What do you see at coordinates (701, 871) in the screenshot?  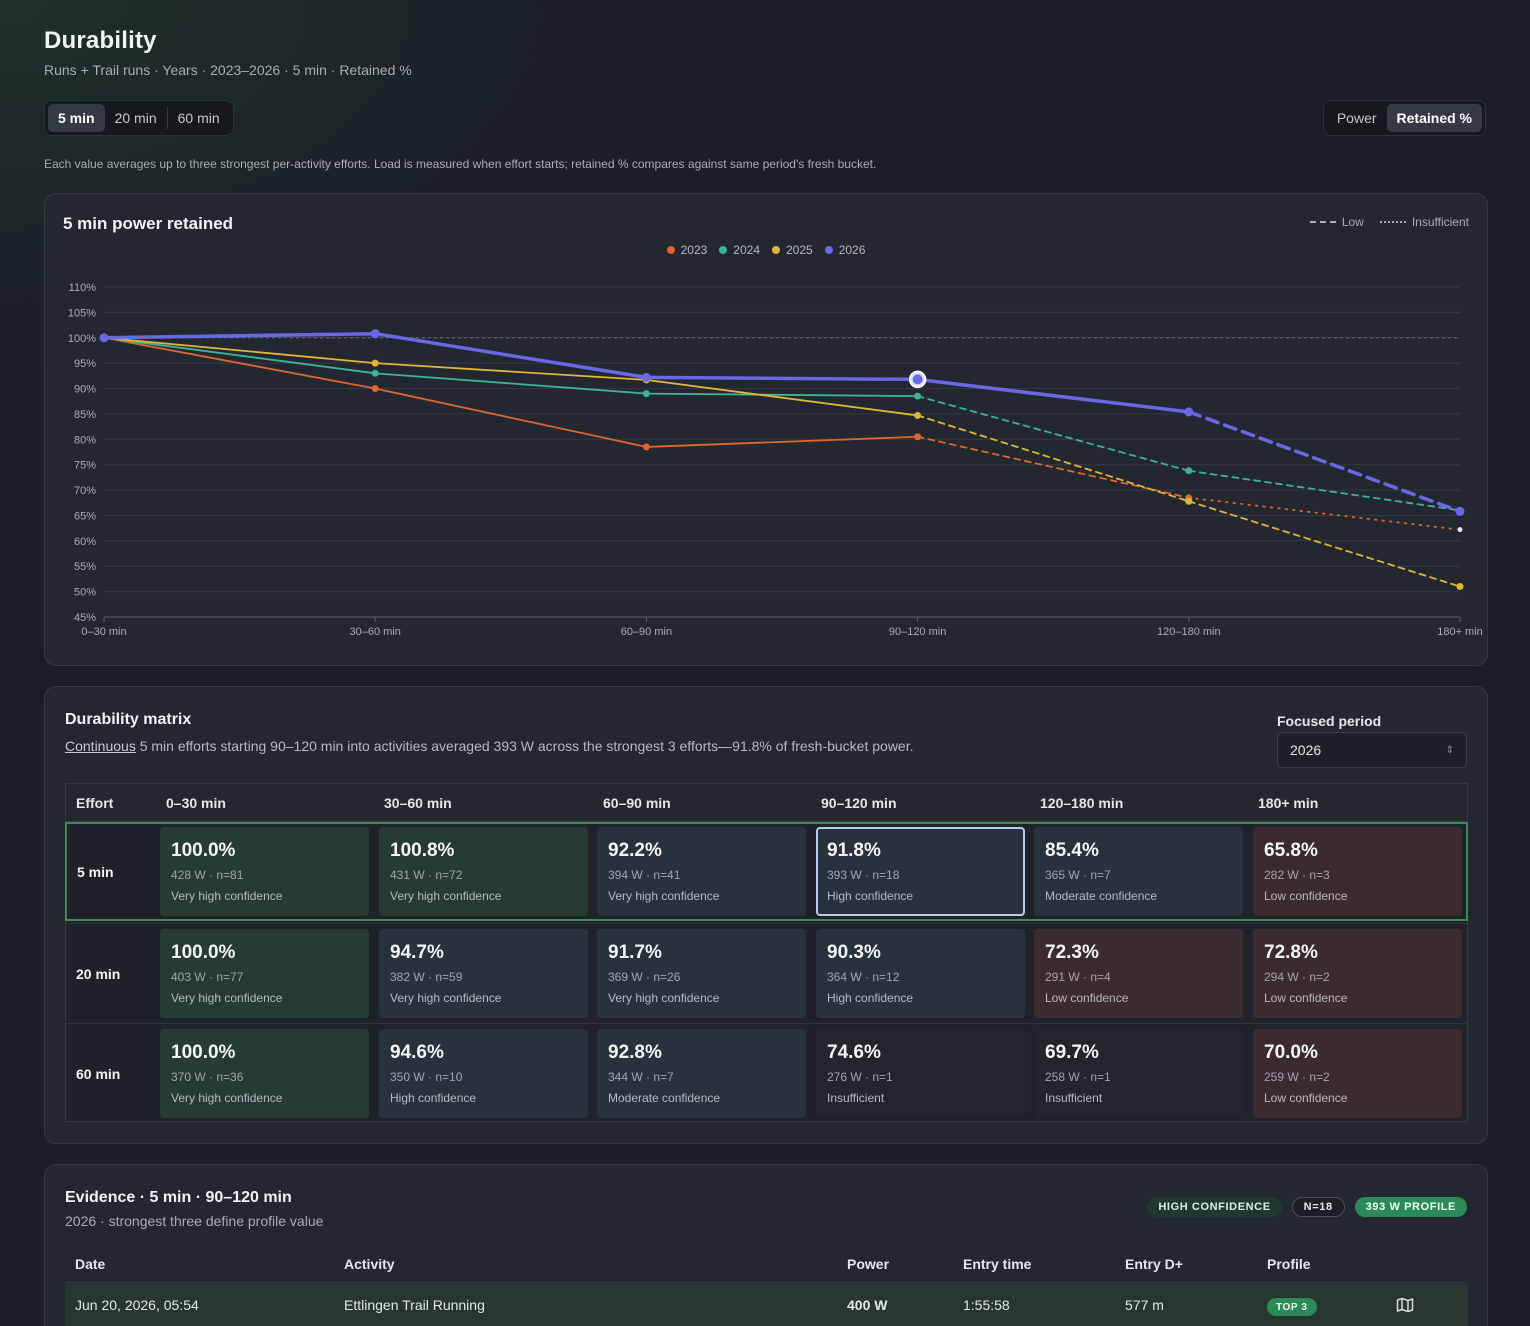 I see `matrix-cell: 92.2% 394 W · n=41 Very high confidence` at bounding box center [701, 871].